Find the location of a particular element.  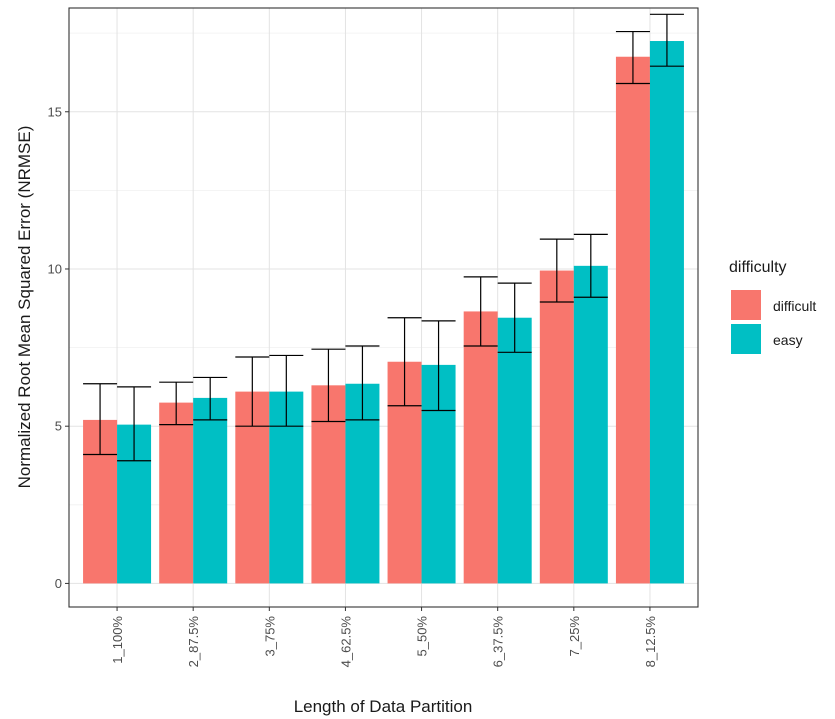

x-tick-label: 3_75% is located at coordinates (269, 636).